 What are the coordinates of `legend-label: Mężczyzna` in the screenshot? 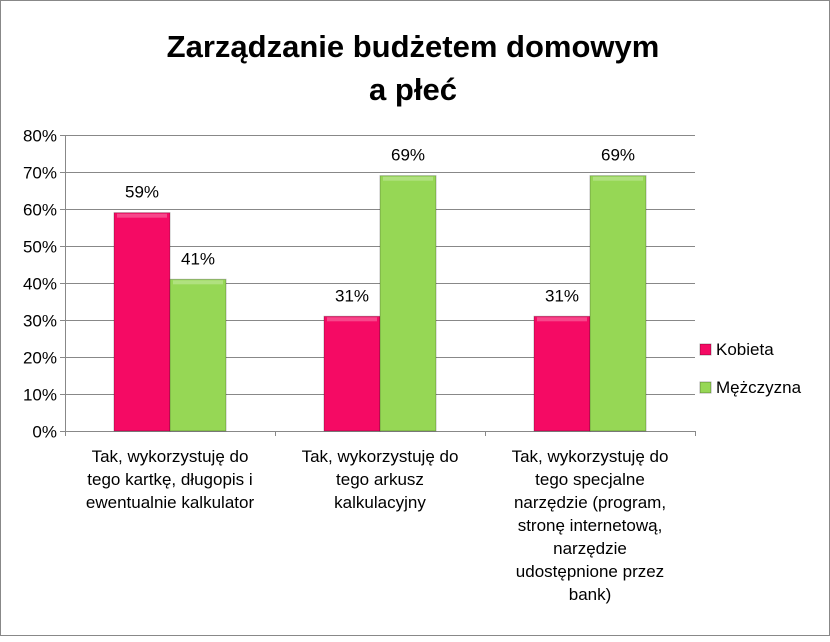 It's located at (759, 387).